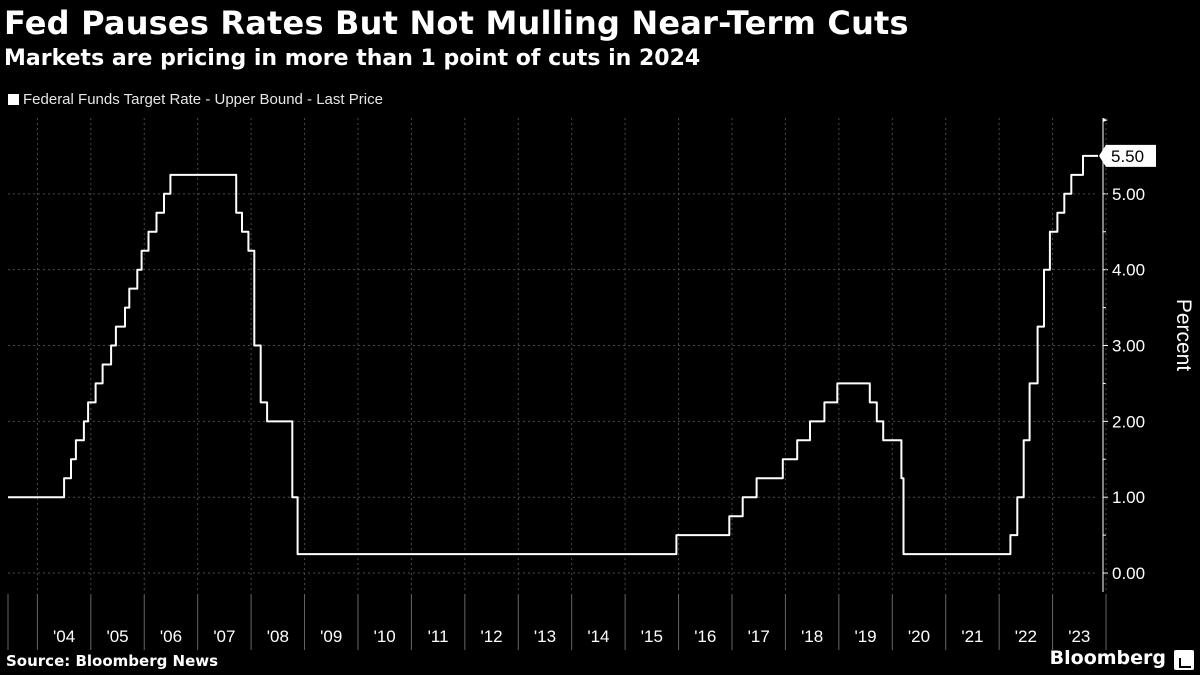 The width and height of the screenshot is (1200, 675). What do you see at coordinates (812, 636) in the screenshot?
I see `x-tick-label: '18` at bounding box center [812, 636].